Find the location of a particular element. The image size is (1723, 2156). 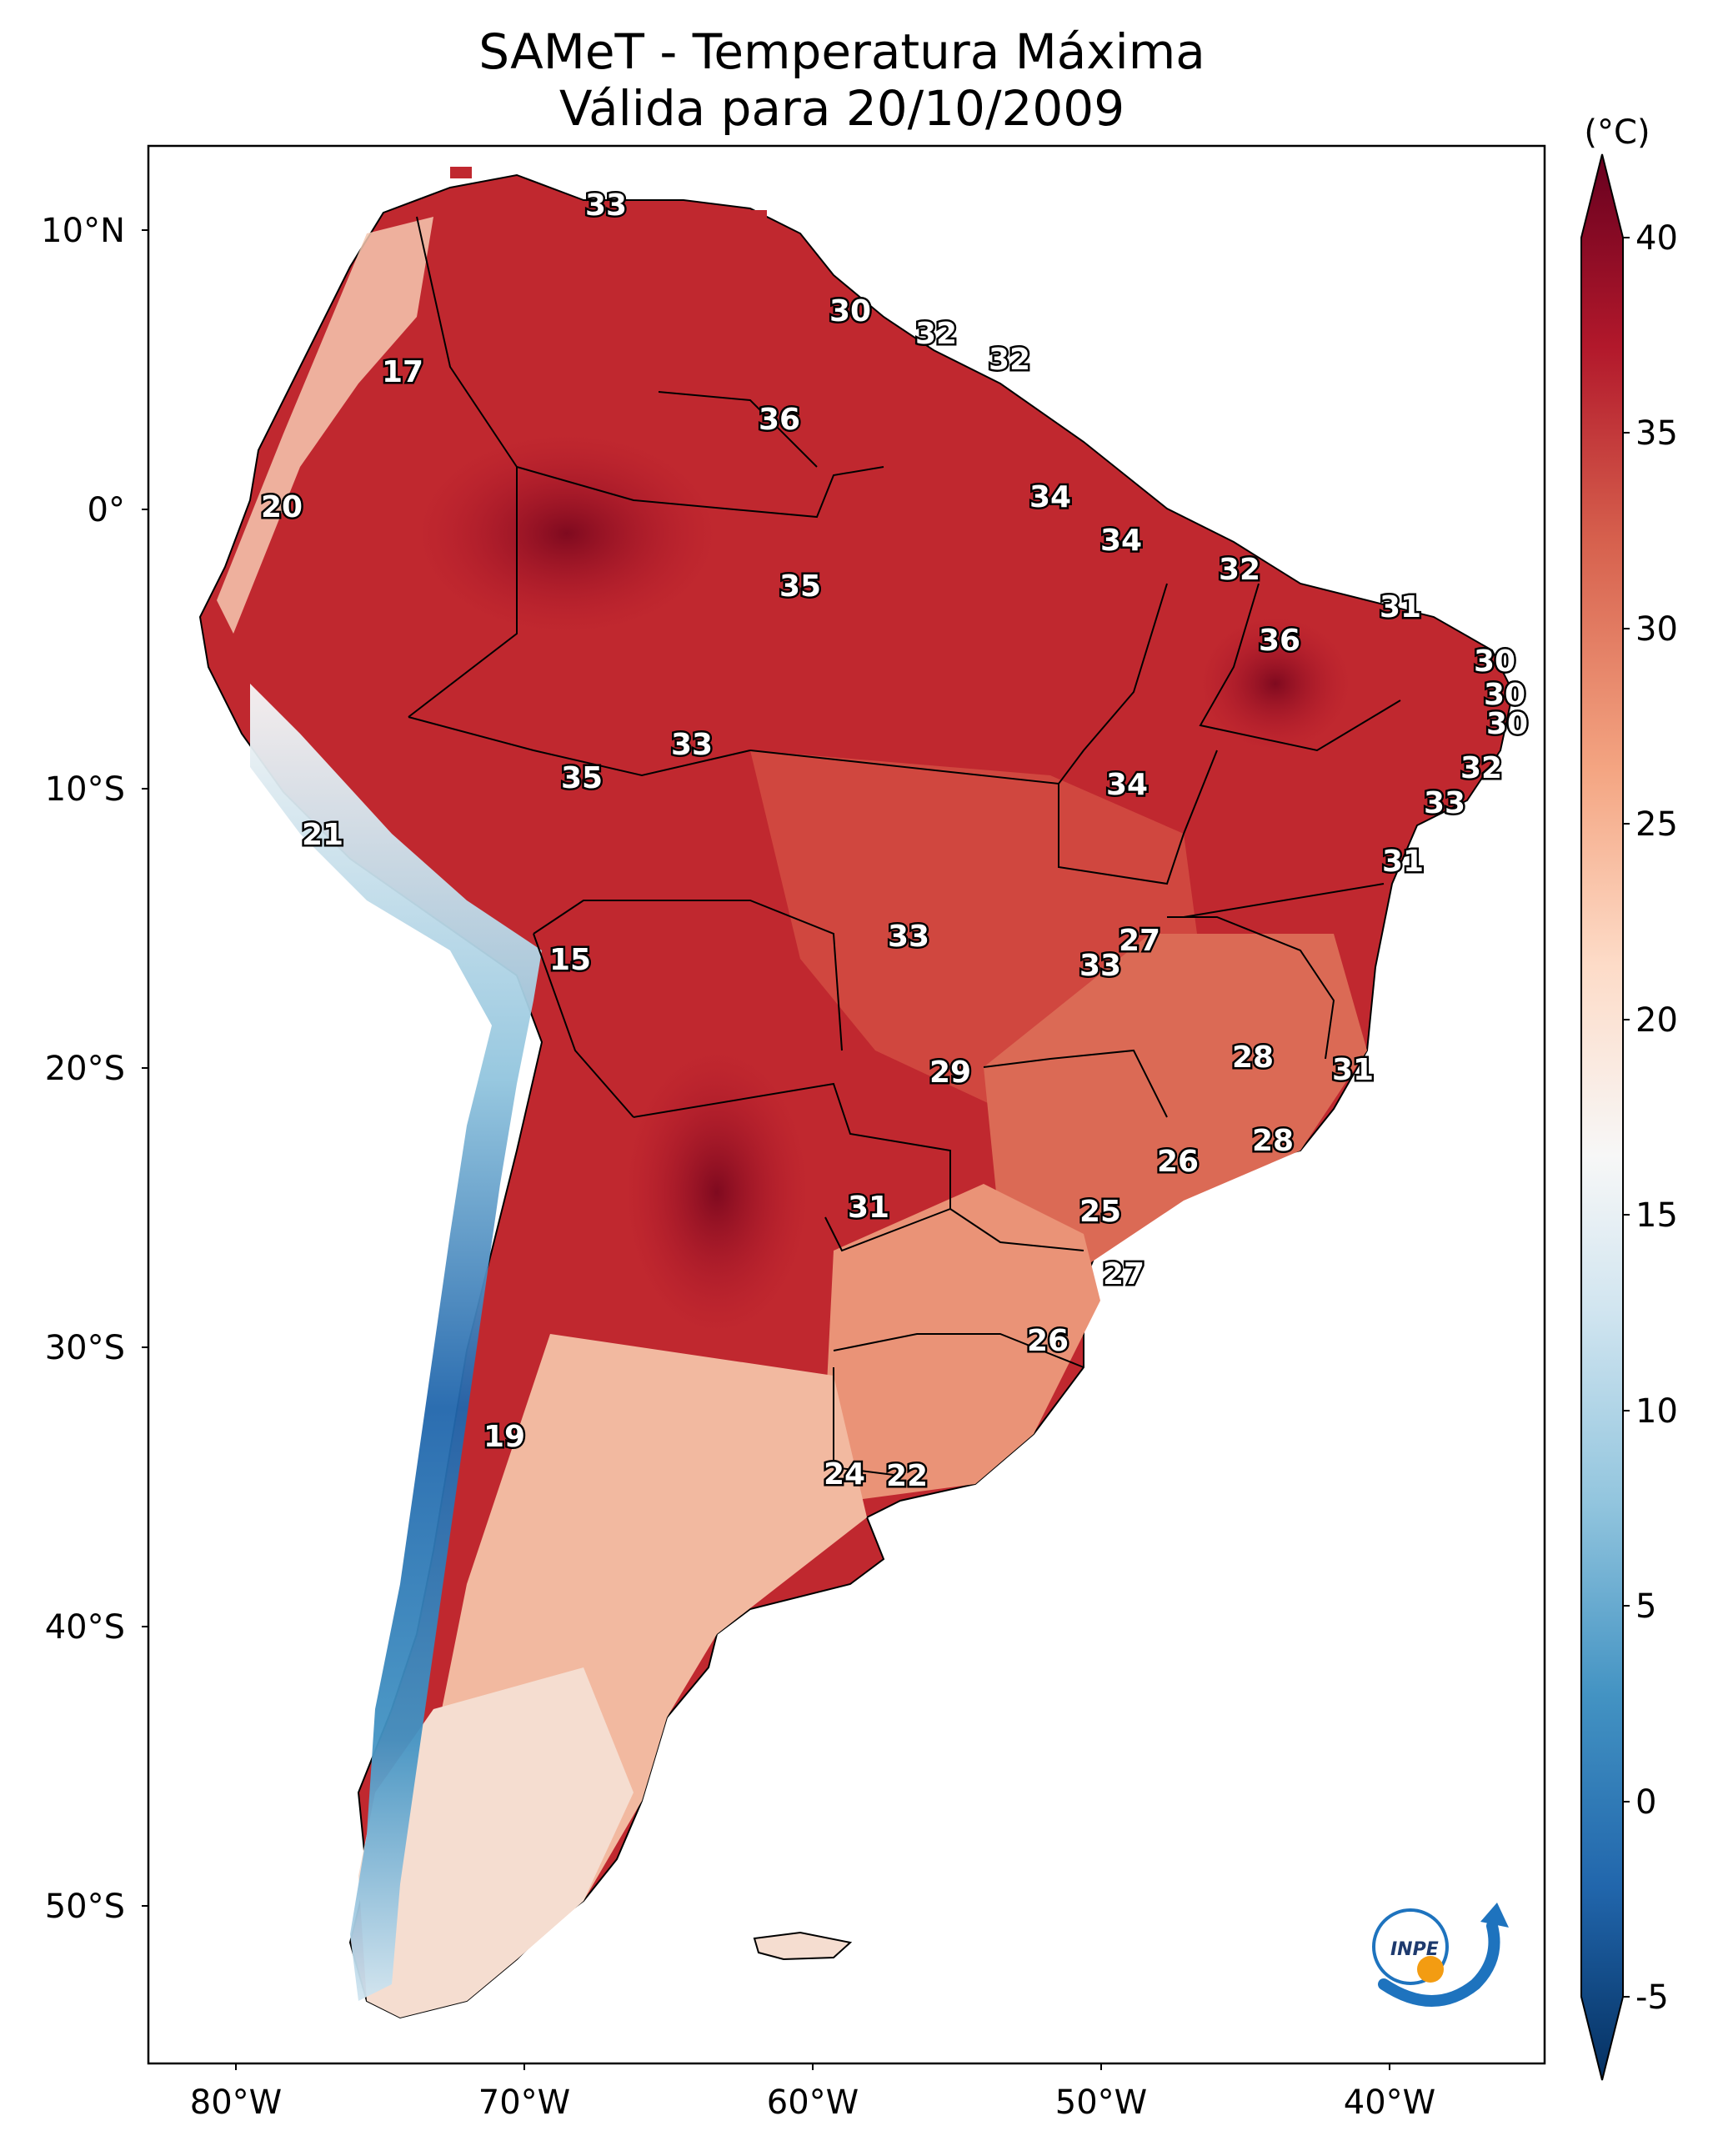

lat-label: 20°S is located at coordinates (85, 1069).